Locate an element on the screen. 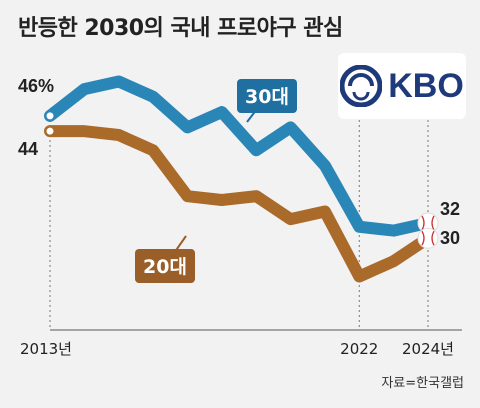 This screenshot has height=408, width=480. start-value-label-30s: 46% is located at coordinates (36, 86).